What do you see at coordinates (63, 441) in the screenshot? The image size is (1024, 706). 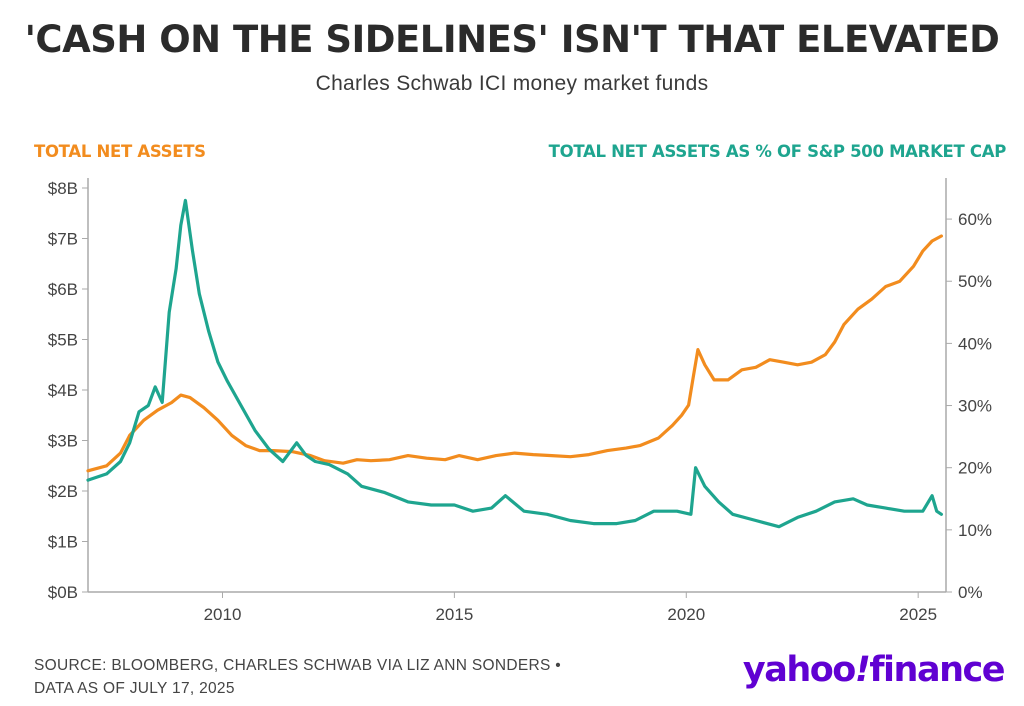 I see `left-y-tick-label: $3B` at bounding box center [63, 441].